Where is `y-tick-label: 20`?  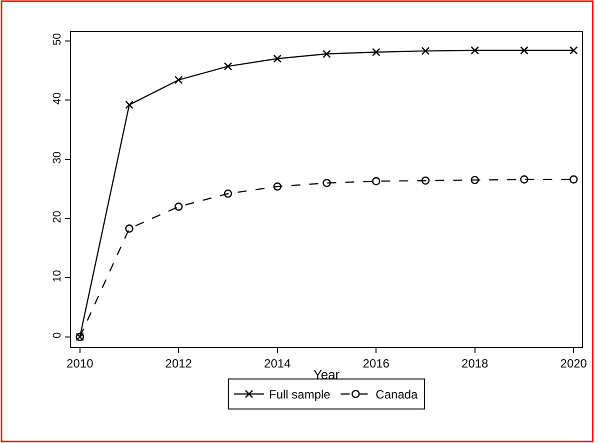
y-tick-label: 20 is located at coordinates (58, 216).